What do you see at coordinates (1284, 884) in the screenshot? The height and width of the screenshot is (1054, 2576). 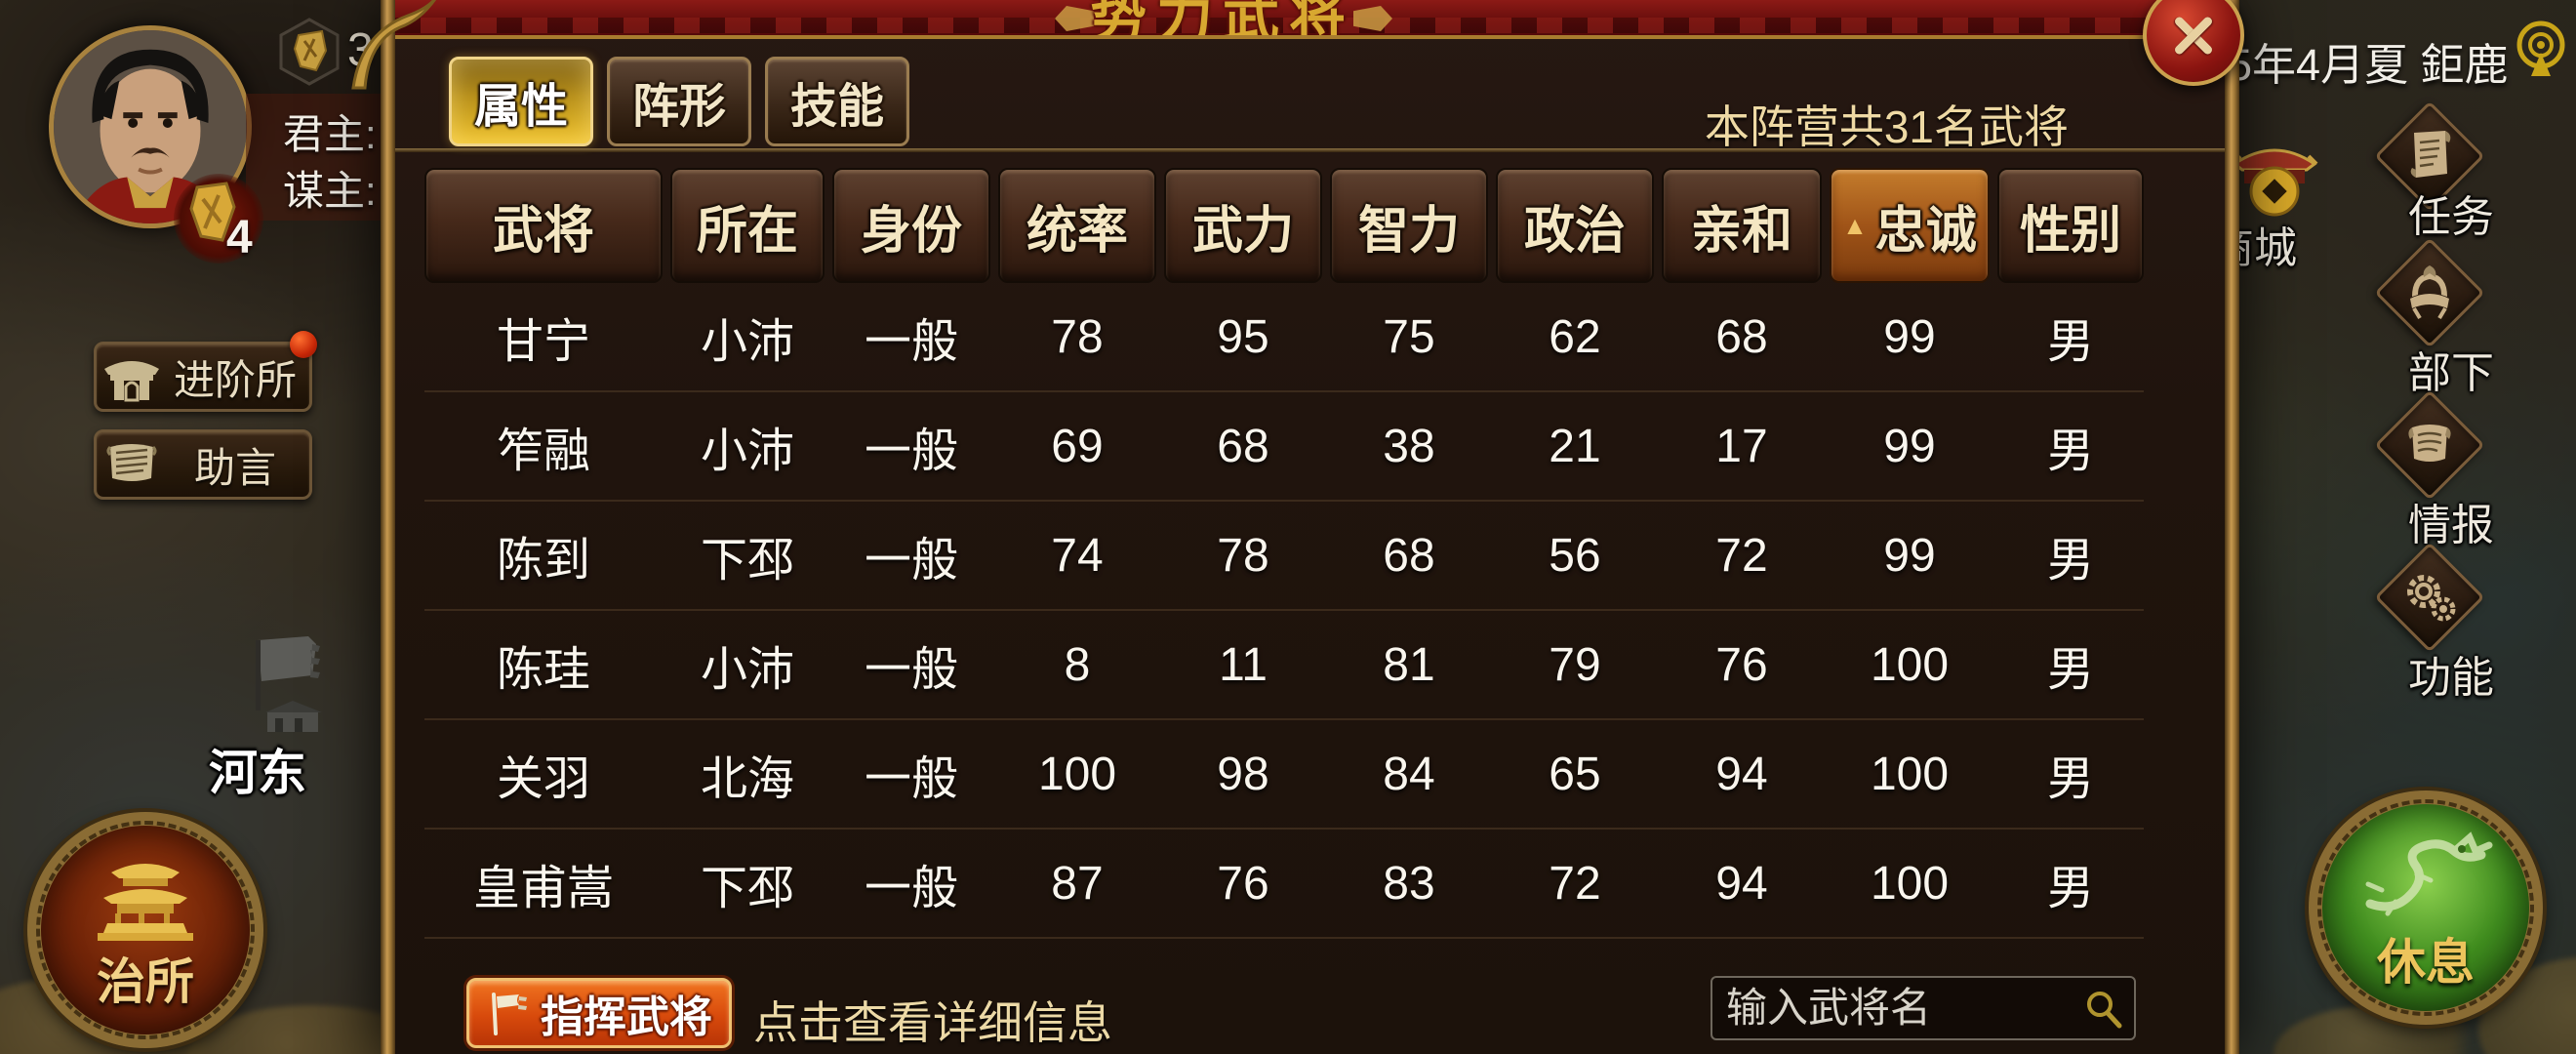 I see `table-row: 皇甫嵩 下邳 一般 87 76 83 72 94 100 男` at bounding box center [1284, 884].